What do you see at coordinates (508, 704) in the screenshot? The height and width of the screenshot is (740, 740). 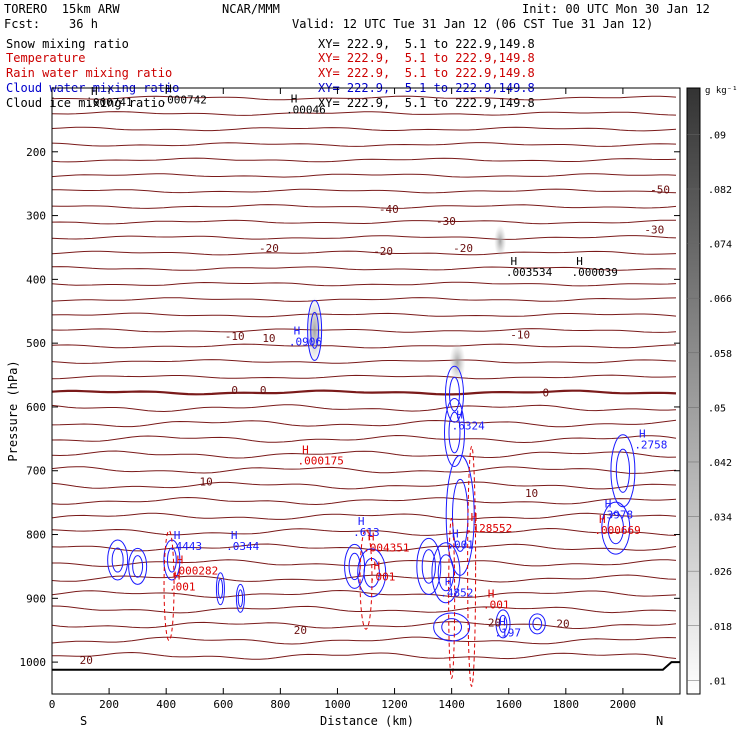 I see `x-tick-label: 1600` at bounding box center [508, 704].